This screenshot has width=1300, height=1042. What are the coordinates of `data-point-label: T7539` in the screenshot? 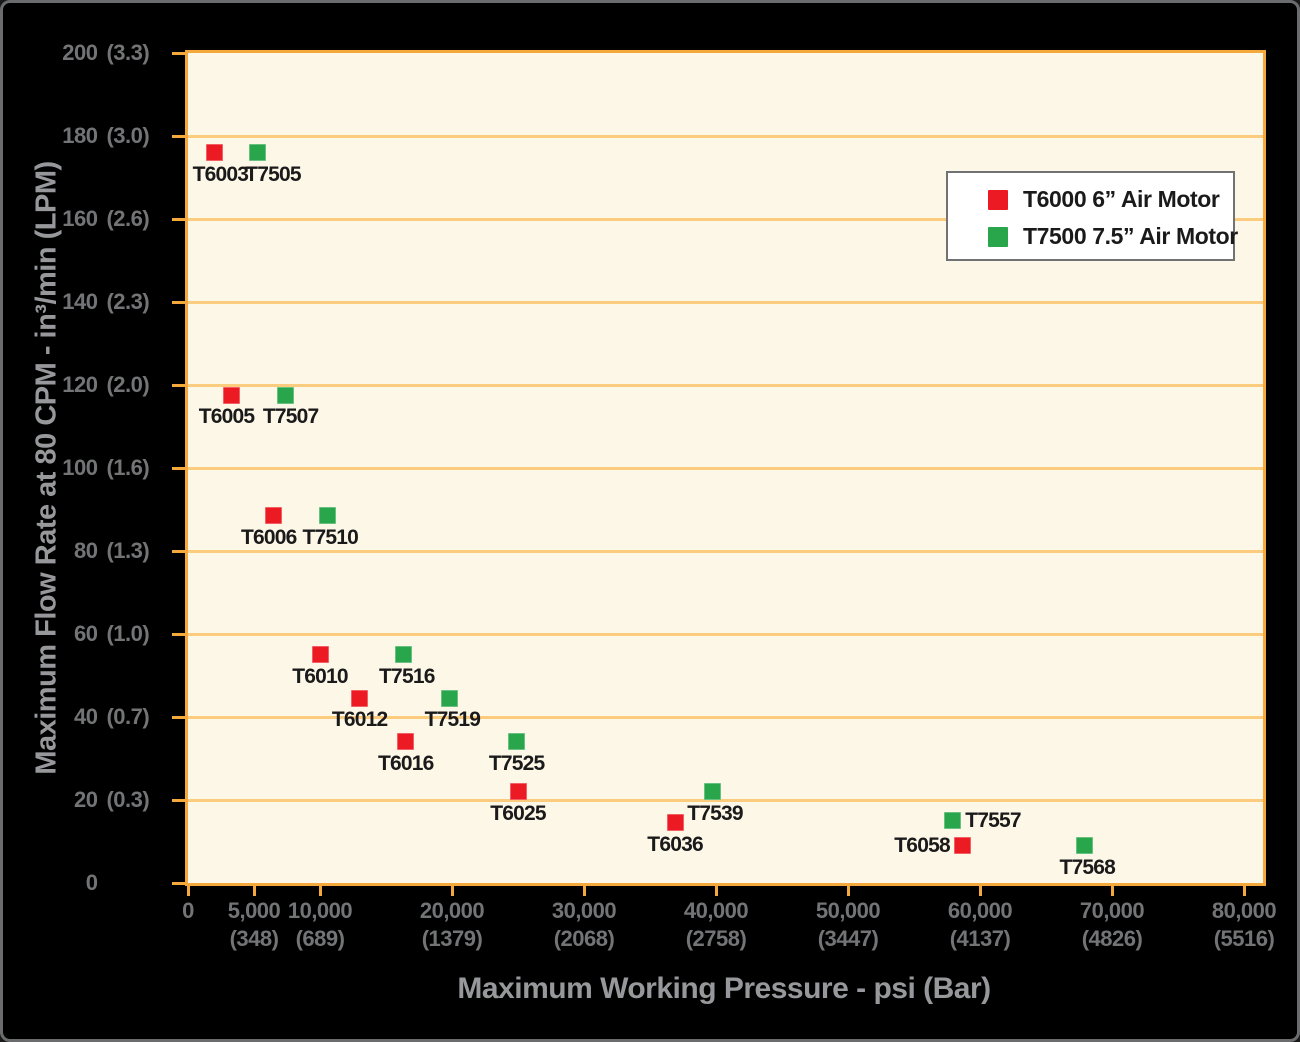 It's located at (715, 813).